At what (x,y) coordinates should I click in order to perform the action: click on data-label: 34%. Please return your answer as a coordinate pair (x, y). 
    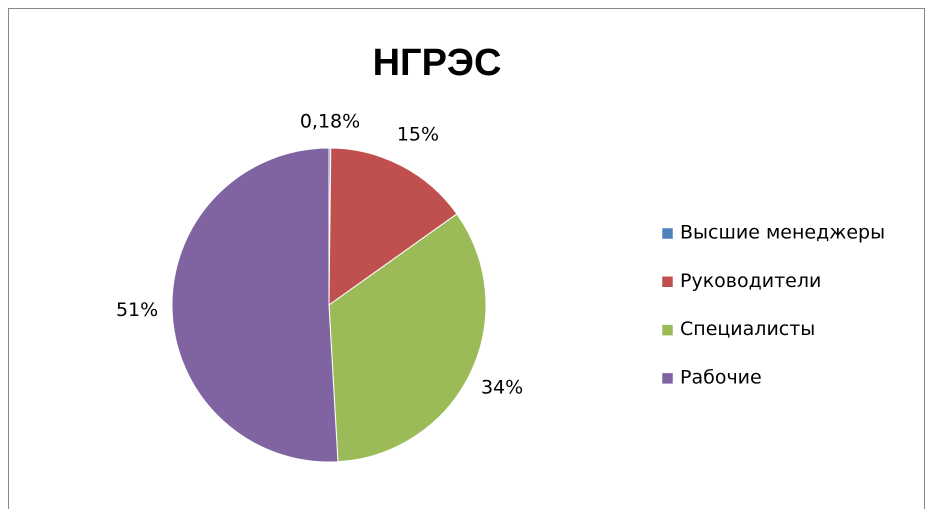
    Looking at the image, I should click on (502, 388).